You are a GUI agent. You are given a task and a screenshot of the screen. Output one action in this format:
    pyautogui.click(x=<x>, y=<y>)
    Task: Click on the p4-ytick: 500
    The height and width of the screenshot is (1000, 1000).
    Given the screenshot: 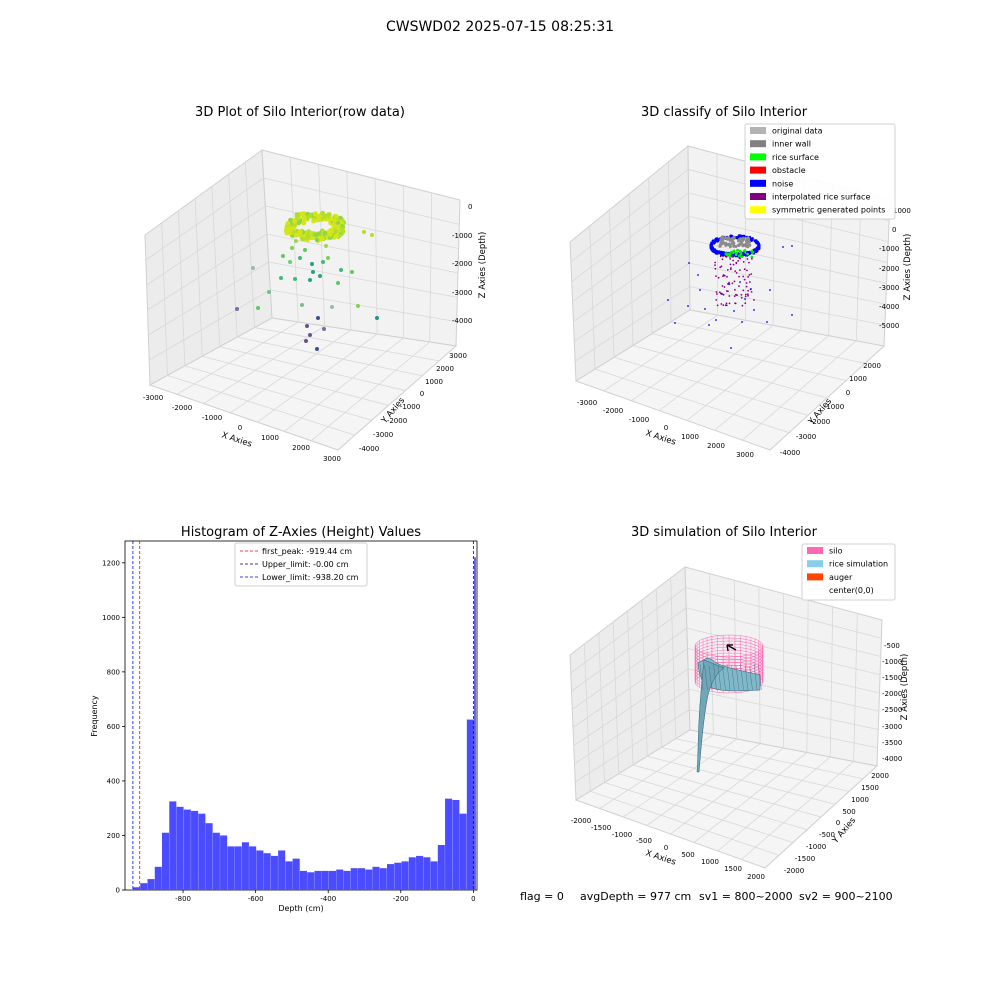 What is the action you would take?
    pyautogui.click(x=848, y=812)
    